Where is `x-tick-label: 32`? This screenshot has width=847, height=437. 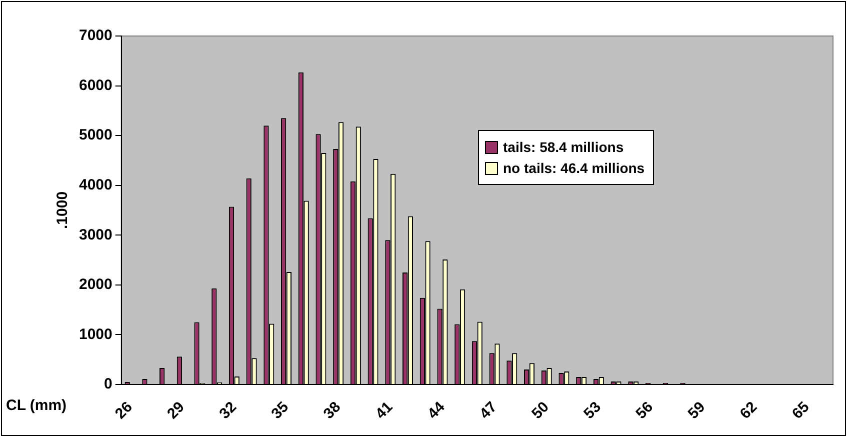
x-tick-label: 32 is located at coordinates (228, 410).